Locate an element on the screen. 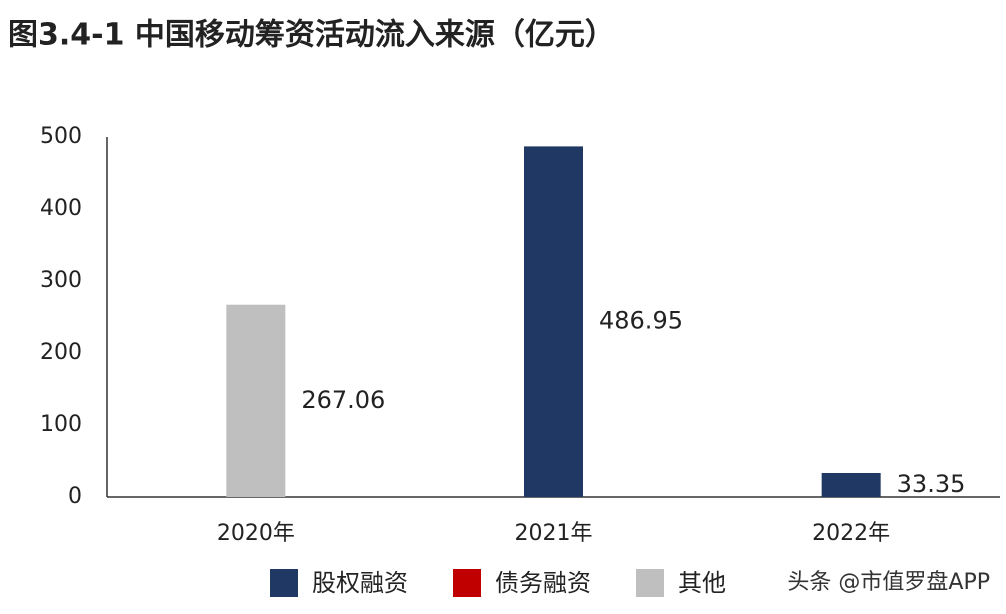 The width and height of the screenshot is (1006, 614). y-tick-label: 400 is located at coordinates (61, 208).